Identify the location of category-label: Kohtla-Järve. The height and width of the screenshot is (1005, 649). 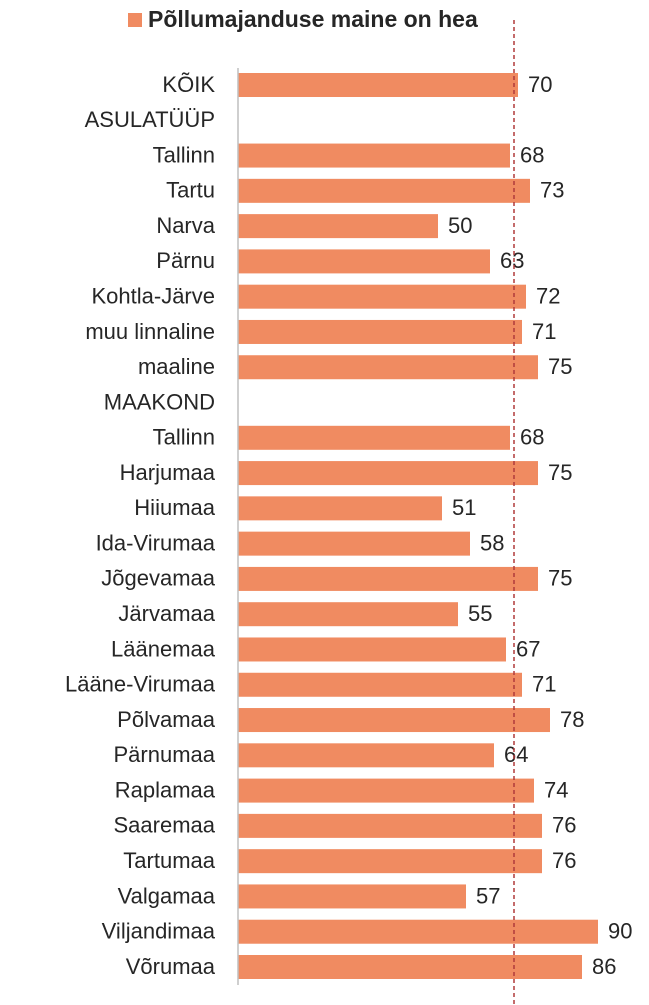
(153, 295).